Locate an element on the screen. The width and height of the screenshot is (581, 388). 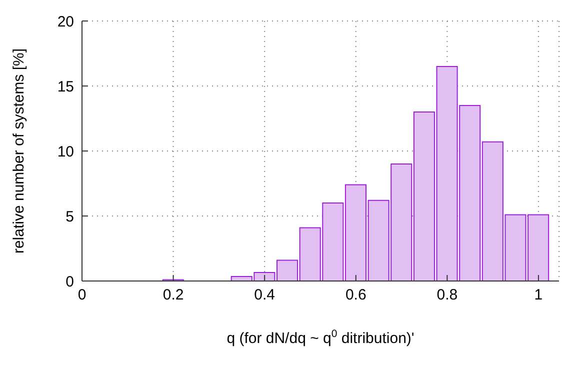
x-tick-label: 0.4 is located at coordinates (265, 295).